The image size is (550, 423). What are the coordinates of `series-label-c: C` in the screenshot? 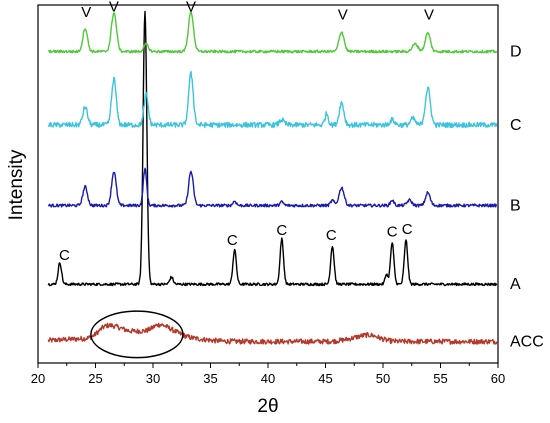 It's located at (516, 125).